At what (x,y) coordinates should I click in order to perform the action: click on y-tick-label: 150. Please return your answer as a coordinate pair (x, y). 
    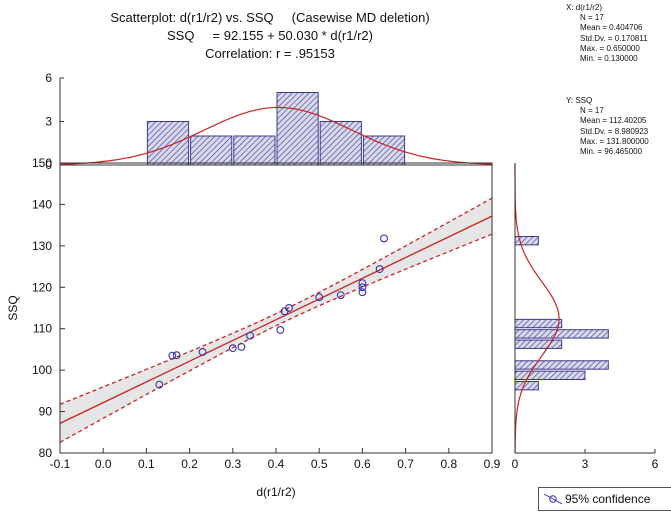
    Looking at the image, I should click on (42, 163).